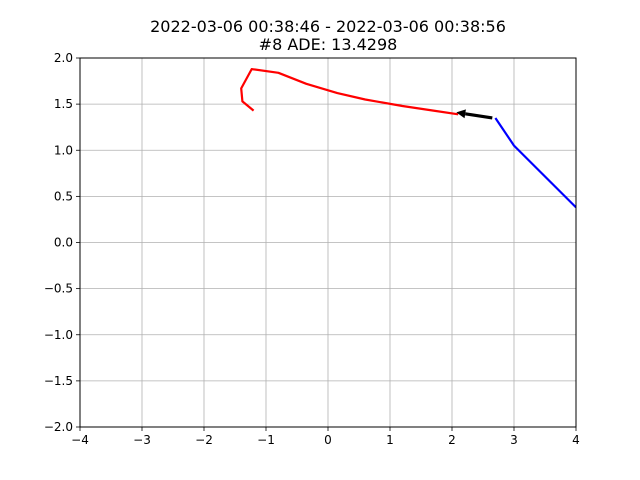 The width and height of the screenshot is (640, 480). I want to click on x-tick-label: 4, so click(576, 440).